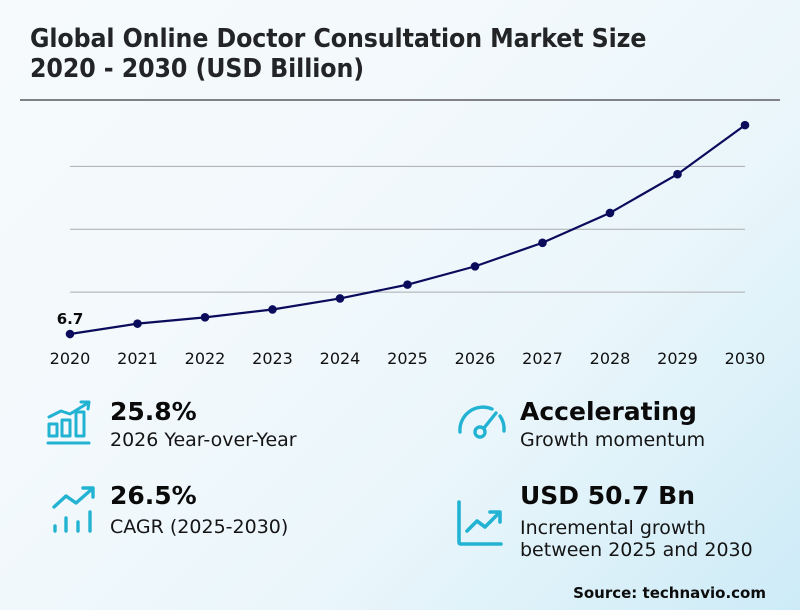  Describe the element at coordinates (137, 323) in the screenshot. I see `data-point-2021` at that location.